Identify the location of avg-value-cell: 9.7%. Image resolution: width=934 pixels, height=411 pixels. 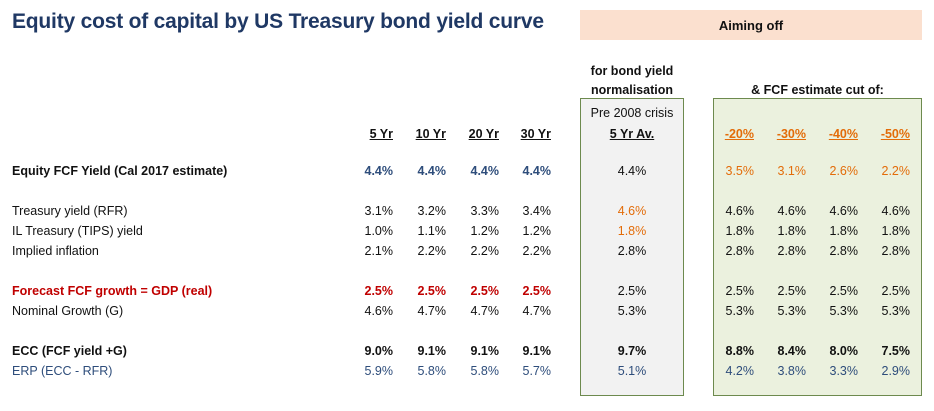
(632, 351).